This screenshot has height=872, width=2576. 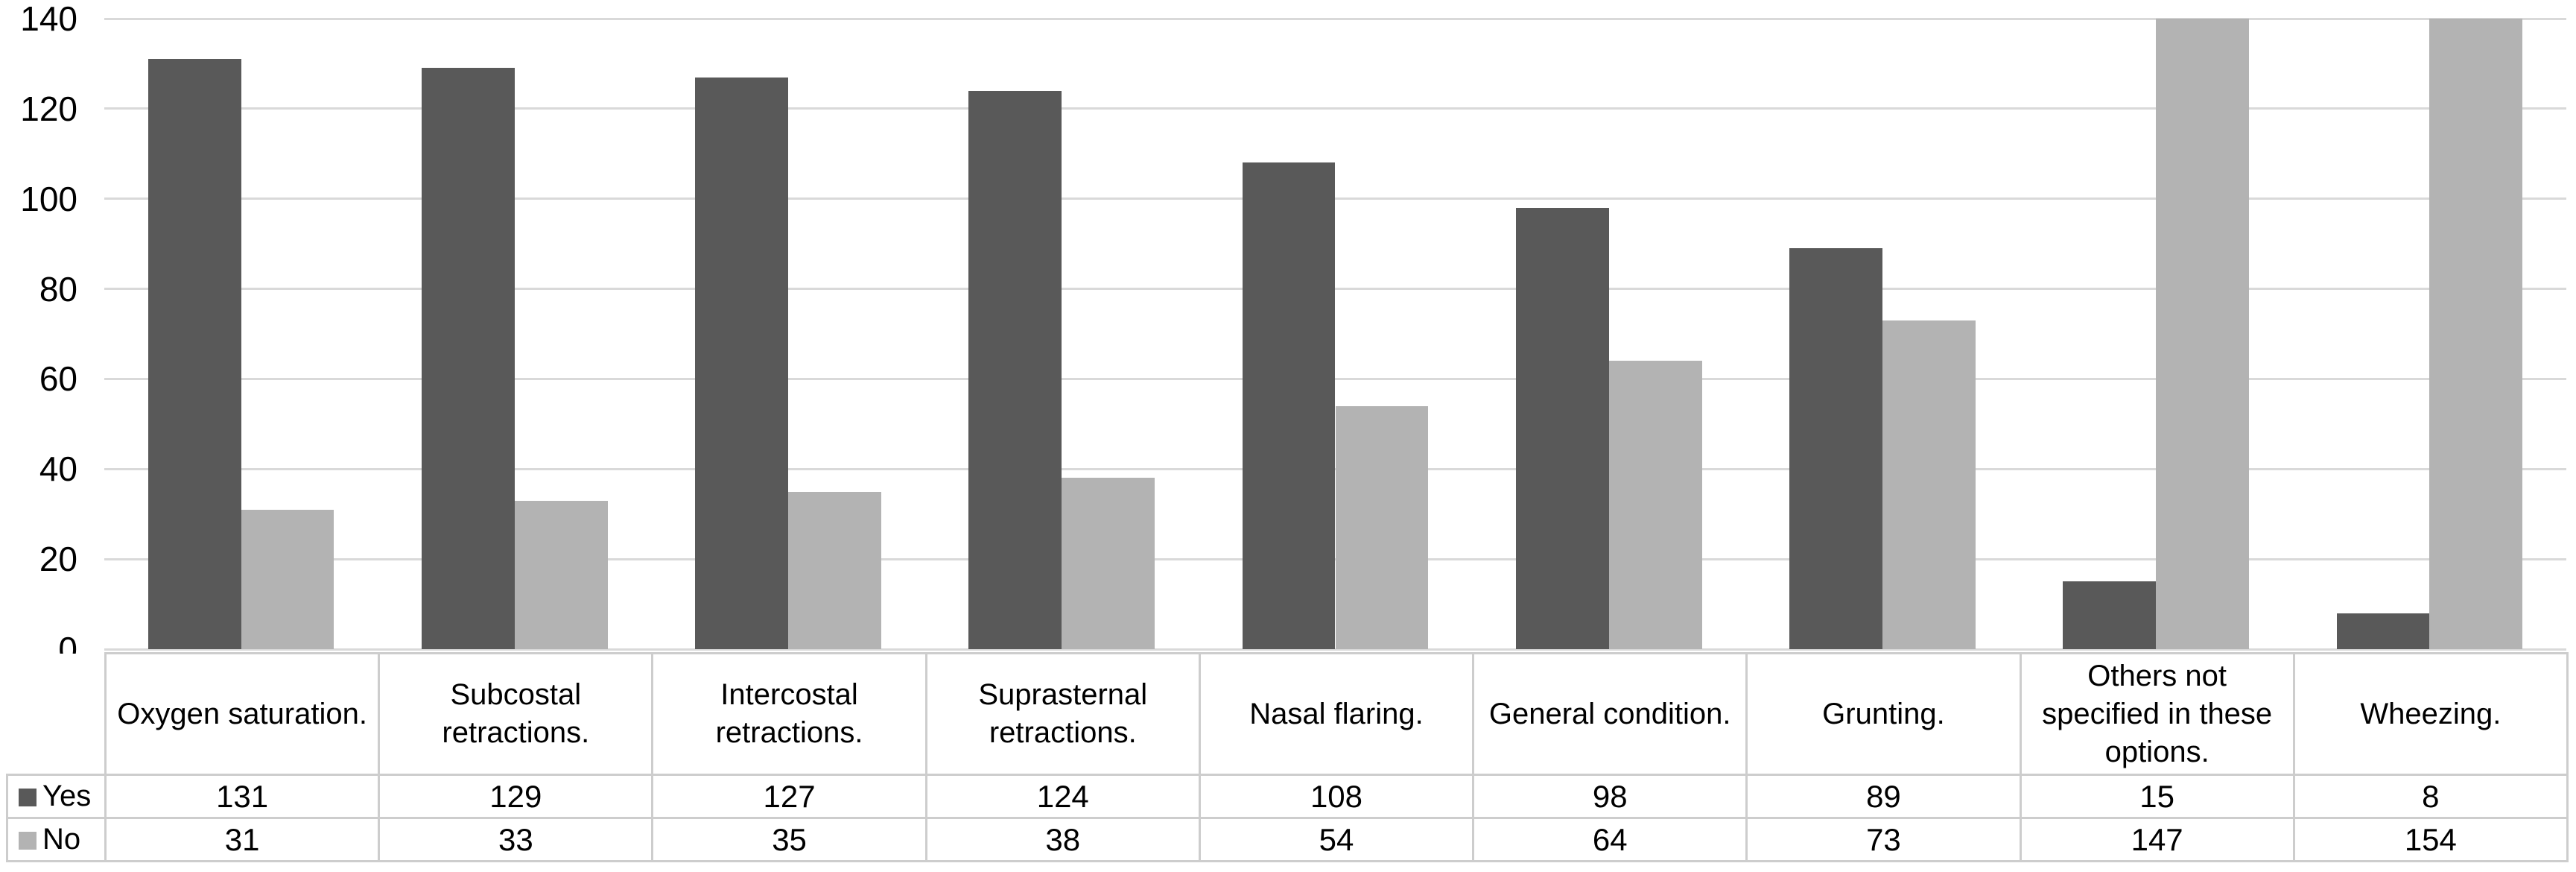 What do you see at coordinates (1062, 714) in the screenshot?
I see `category-label-4: Suprasternal retractions.` at bounding box center [1062, 714].